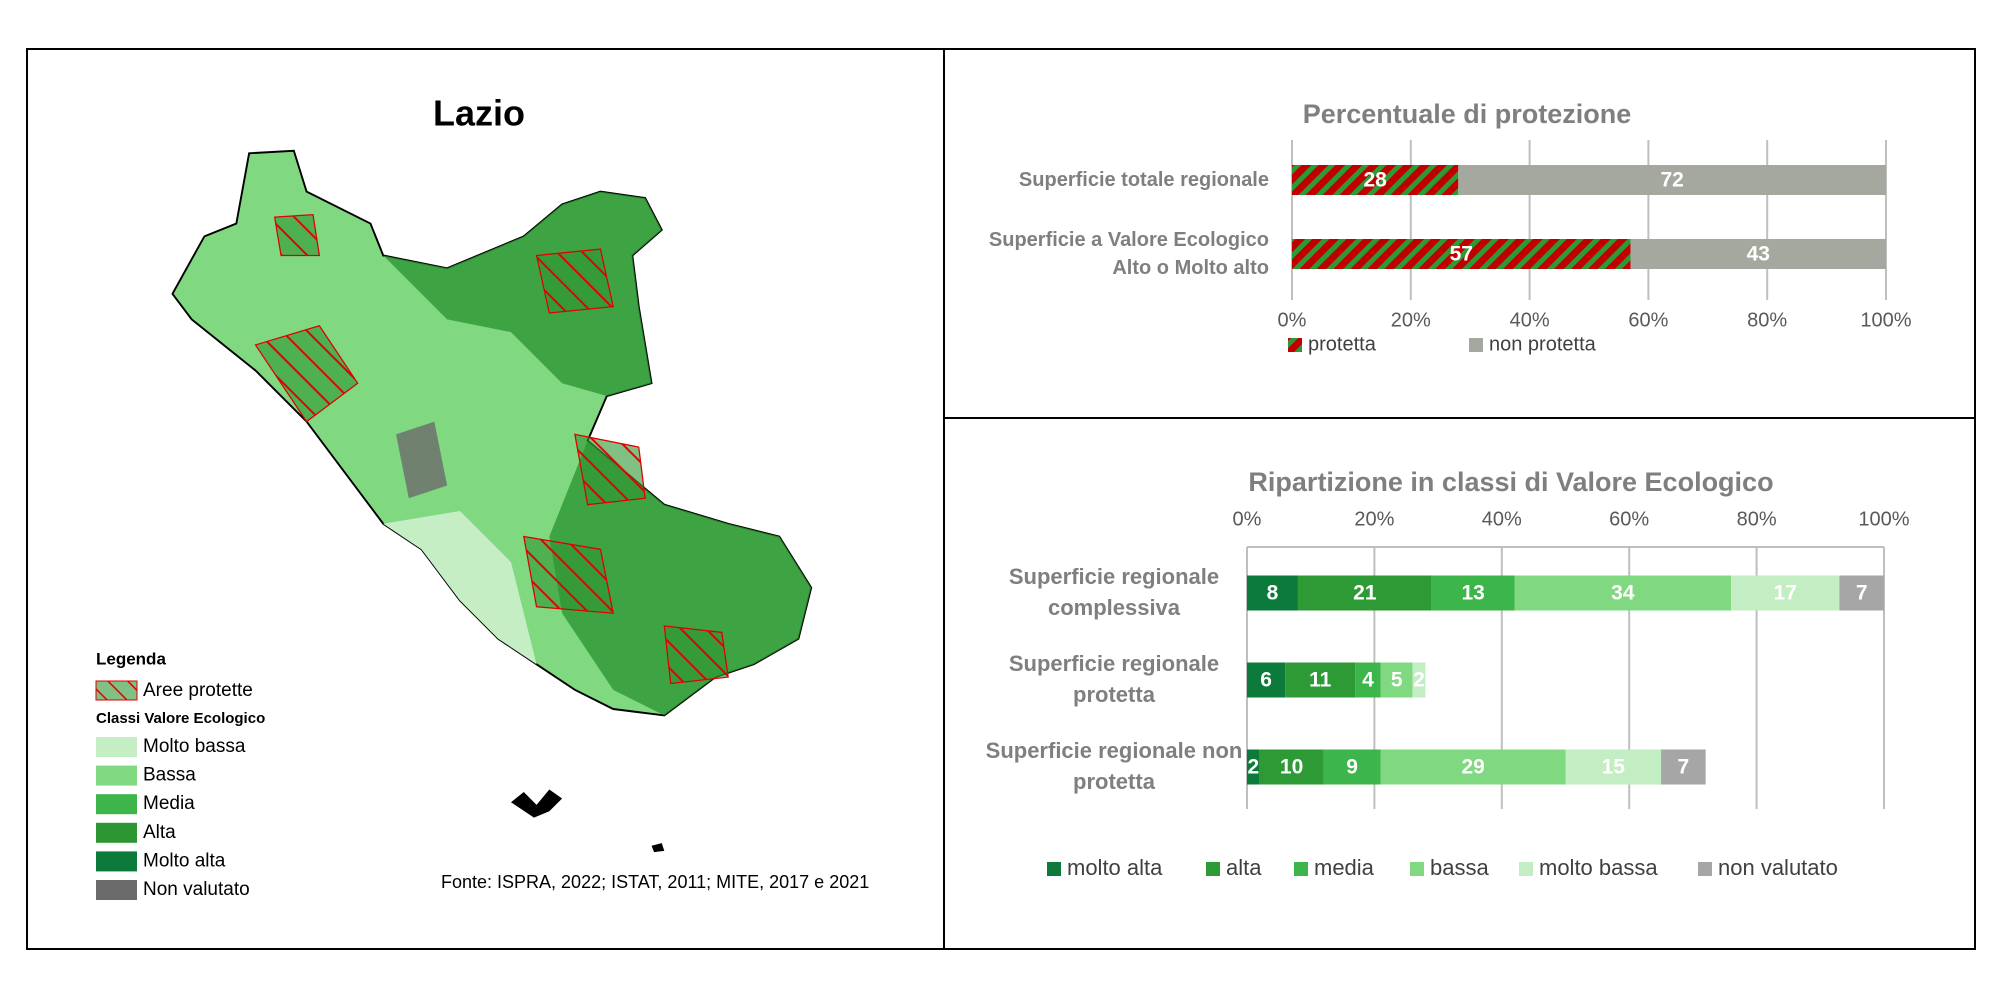  I want to click on legend-label: non protetta, so click(1543, 344).